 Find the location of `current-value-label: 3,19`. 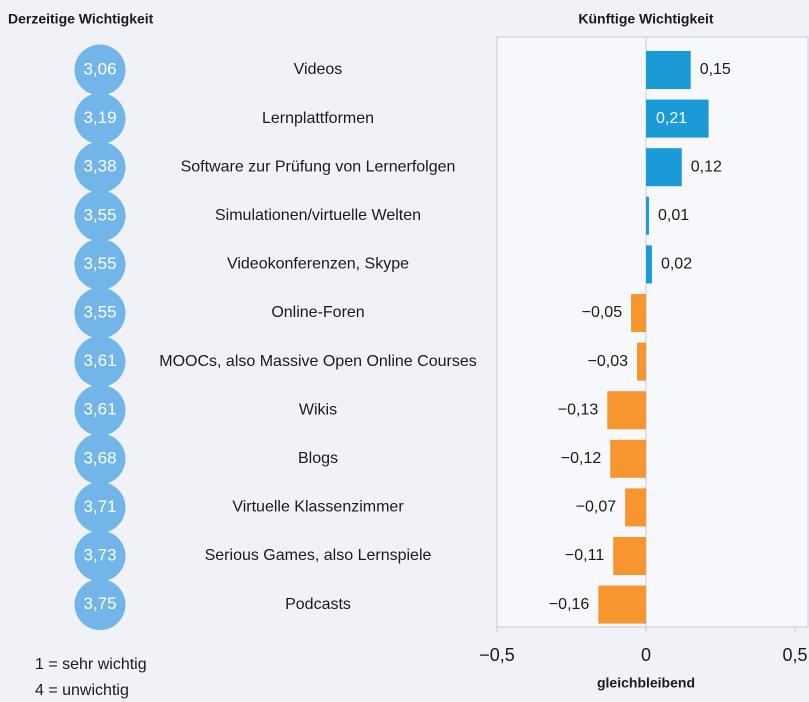

current-value-label: 3,19 is located at coordinates (99, 117).